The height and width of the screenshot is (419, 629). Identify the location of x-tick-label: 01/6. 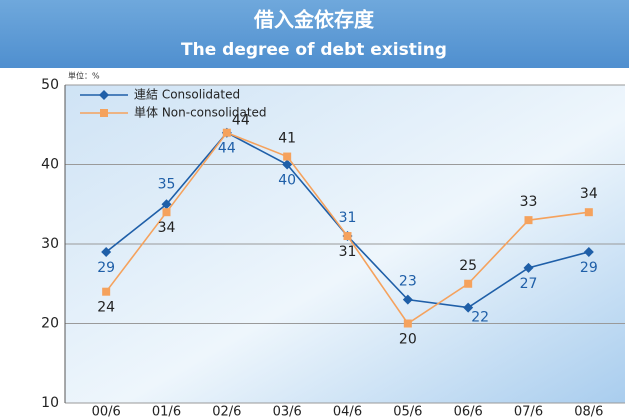
(166, 412).